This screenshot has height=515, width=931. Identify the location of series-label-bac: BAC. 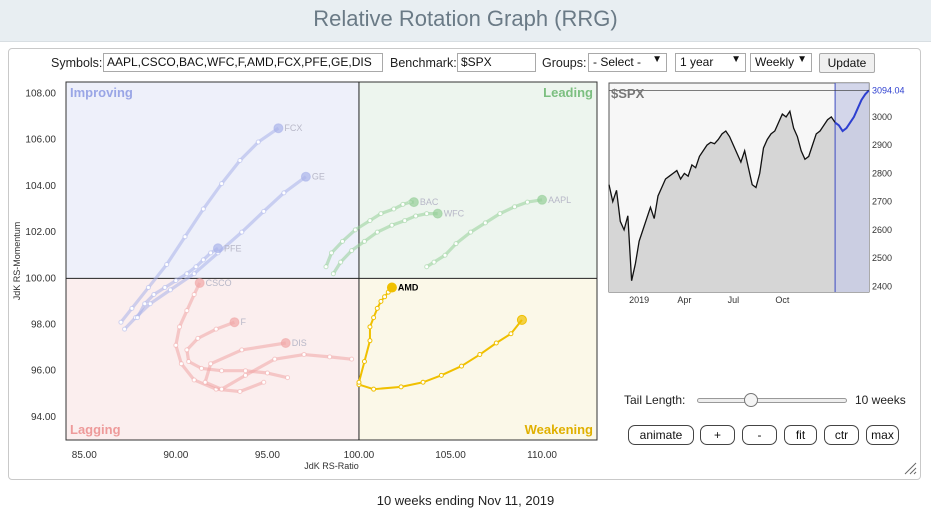
(429, 202).